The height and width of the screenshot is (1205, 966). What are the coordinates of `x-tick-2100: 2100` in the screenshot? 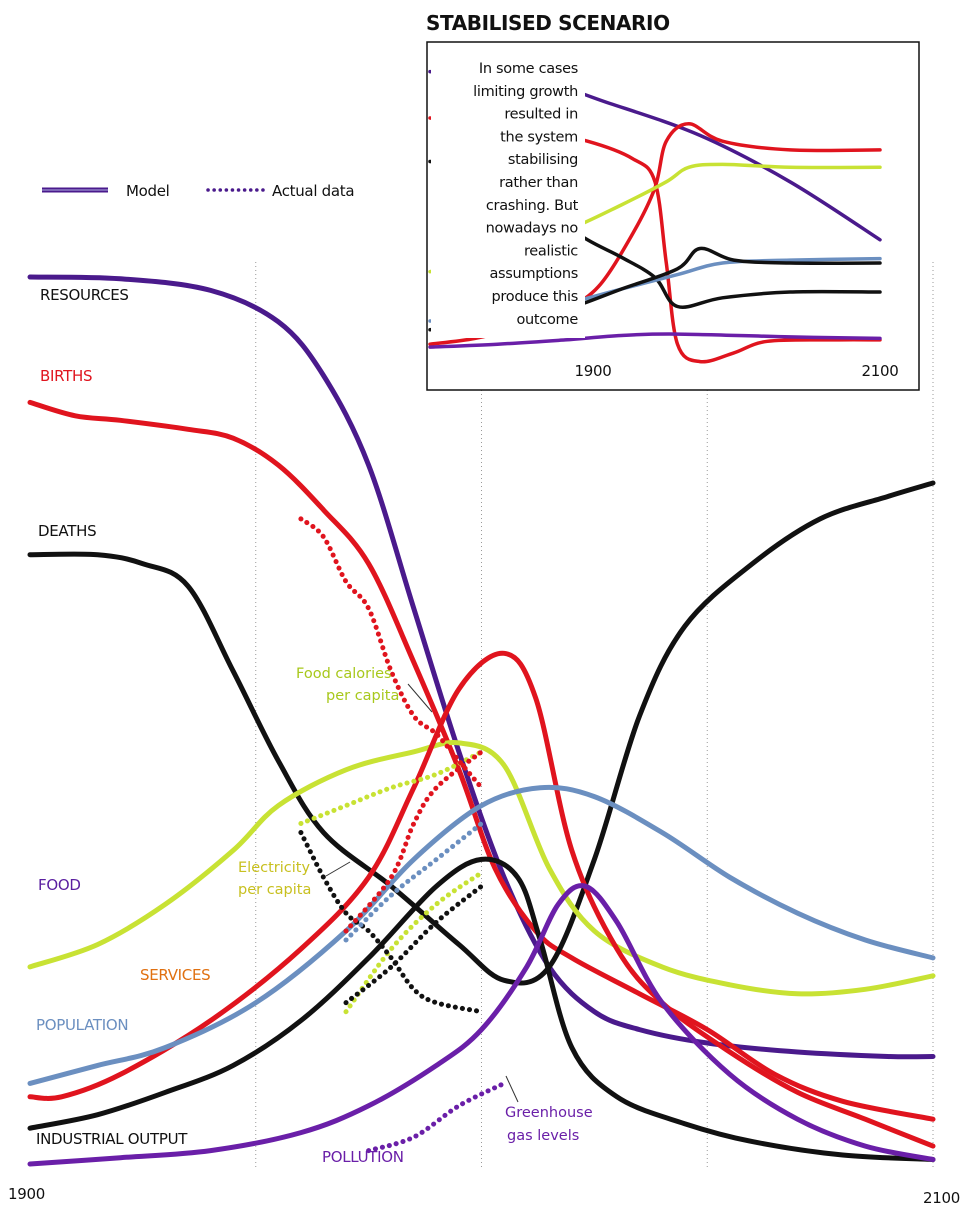 It's located at (941, 1197).